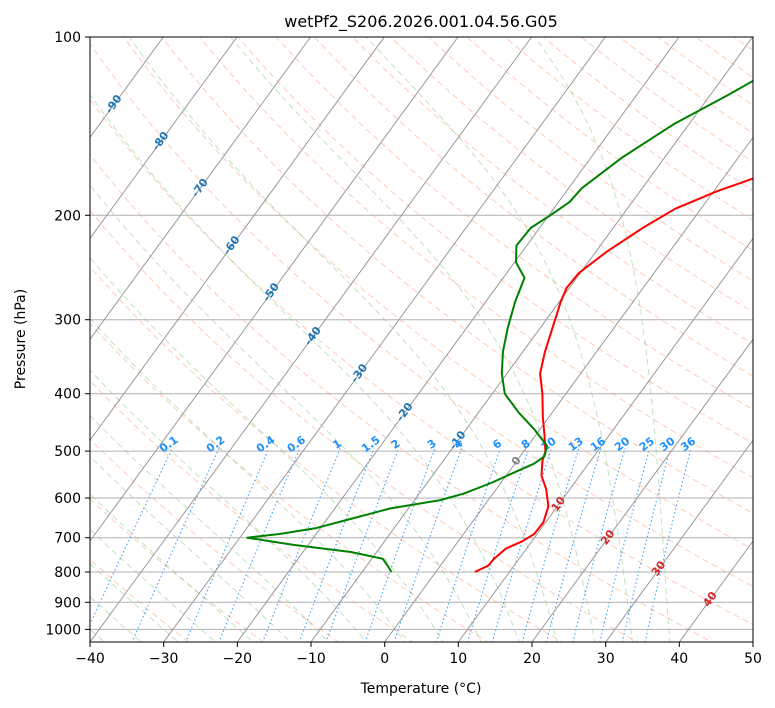  Describe the element at coordinates (311, 659) in the screenshot. I see `x-tick-label: −10` at that location.